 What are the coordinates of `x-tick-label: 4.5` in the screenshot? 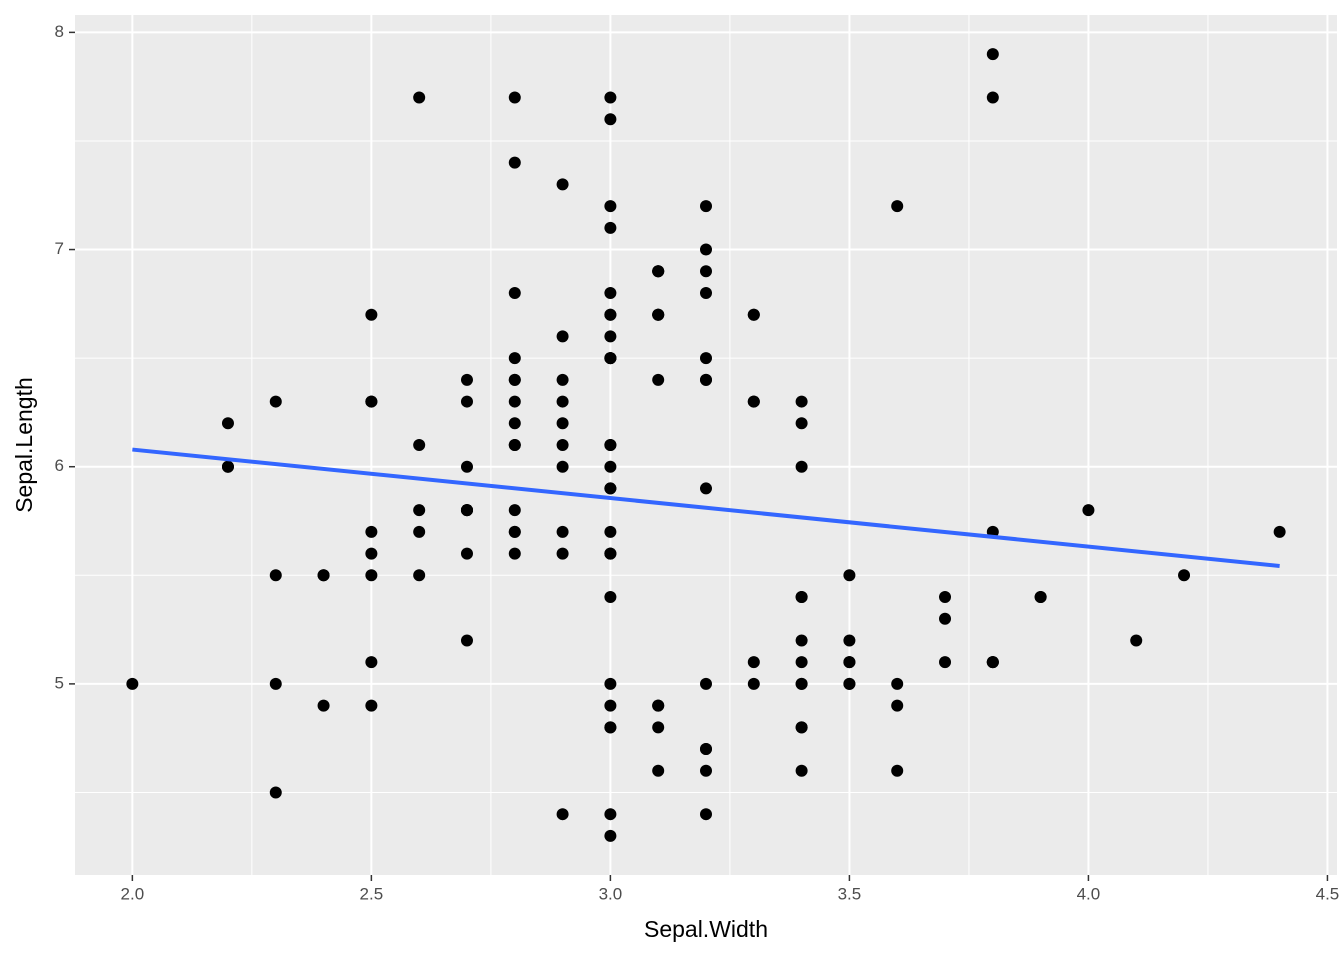 It's located at (1328, 893).